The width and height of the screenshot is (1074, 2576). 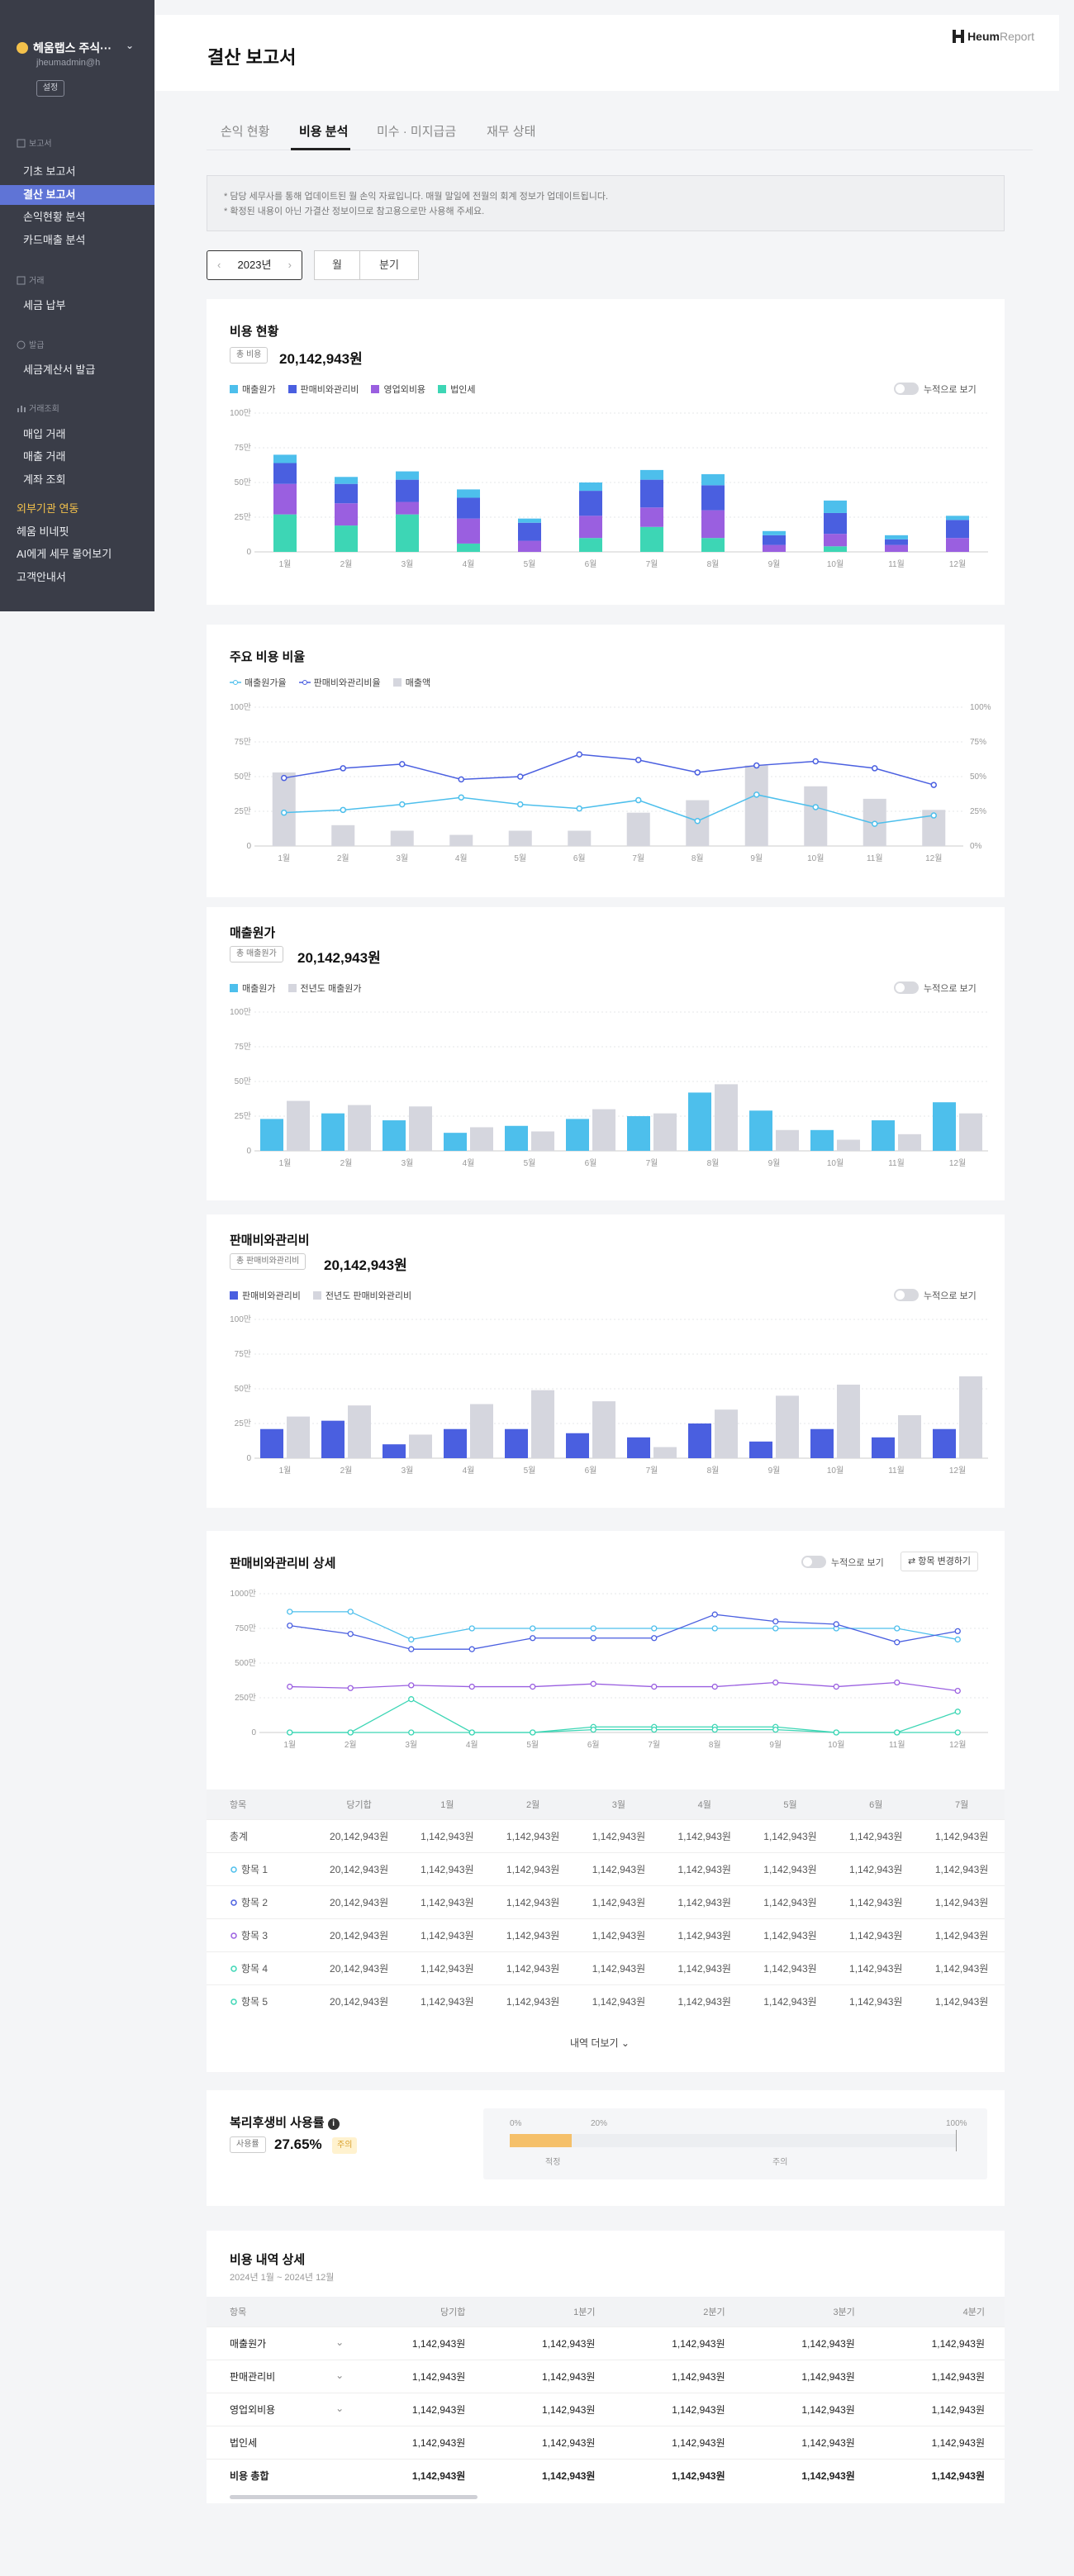 What do you see at coordinates (354, 2497) in the screenshot?
I see `horizontal-scrollbar` at bounding box center [354, 2497].